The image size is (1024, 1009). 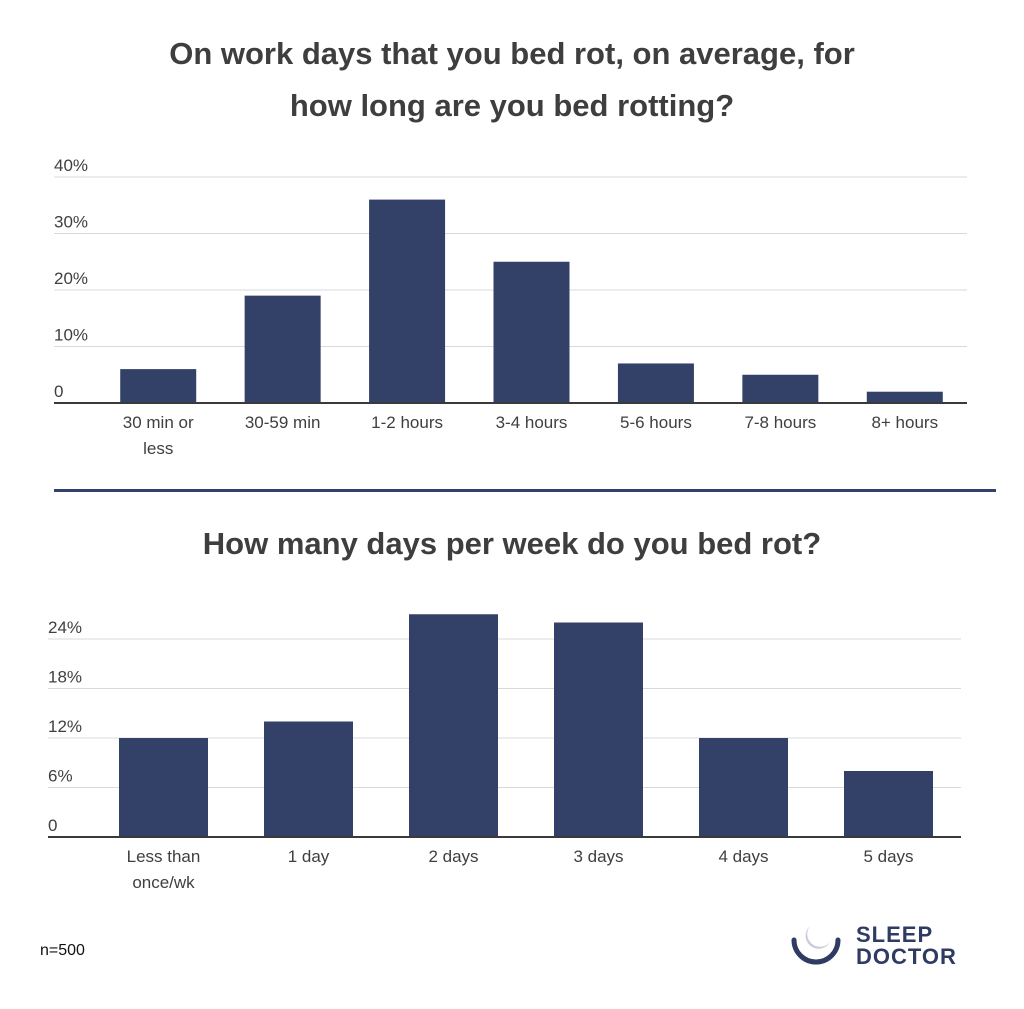 I want to click on x-tick-label: 5 days, so click(x=888, y=856).